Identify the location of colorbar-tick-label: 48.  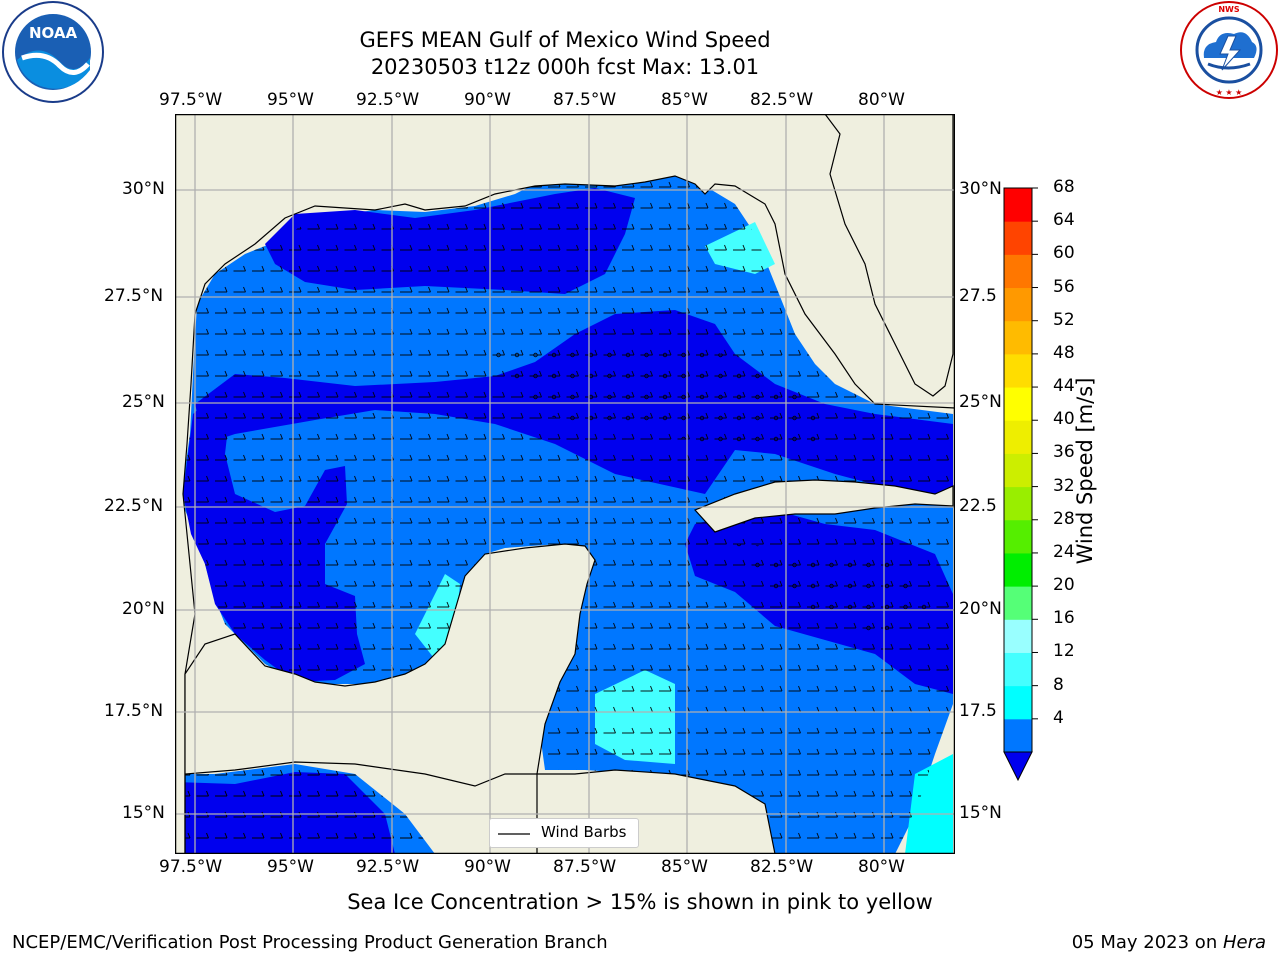
(1064, 352).